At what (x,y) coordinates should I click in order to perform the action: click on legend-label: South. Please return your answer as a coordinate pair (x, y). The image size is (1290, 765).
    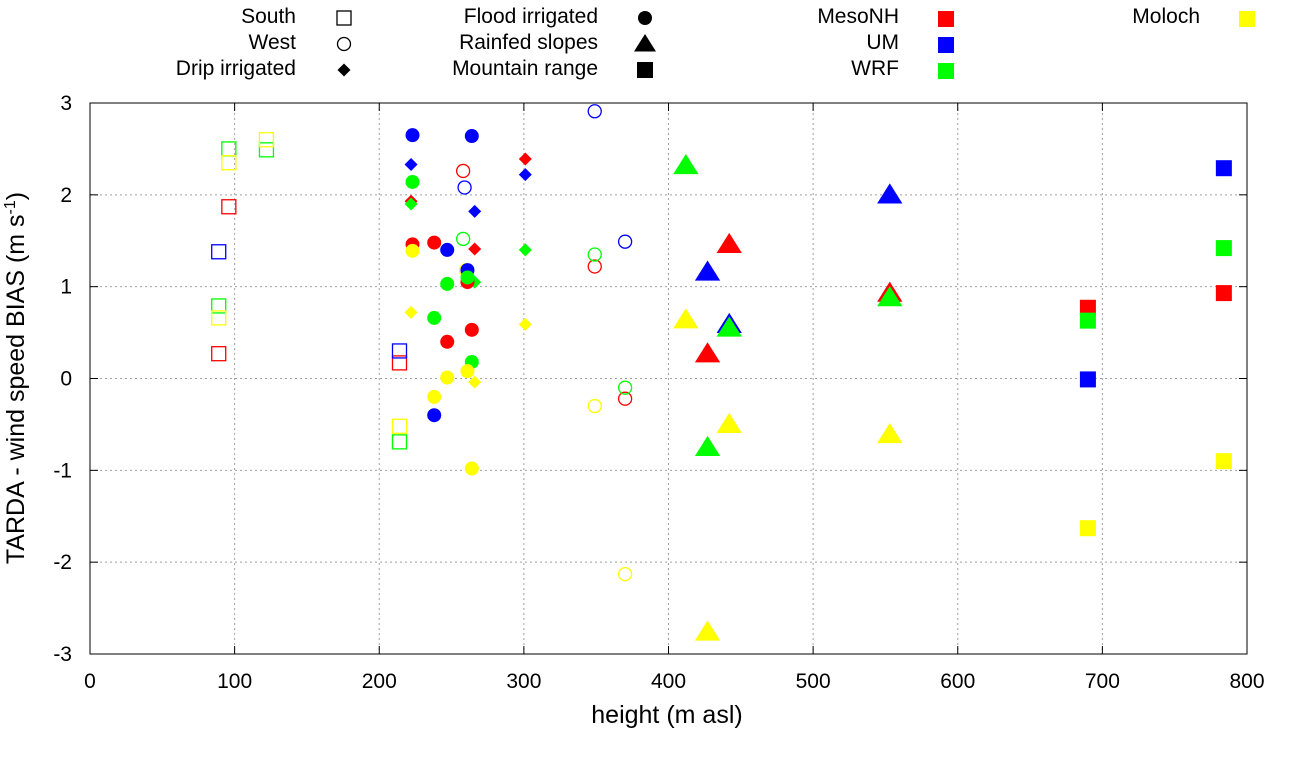
    Looking at the image, I should click on (268, 16).